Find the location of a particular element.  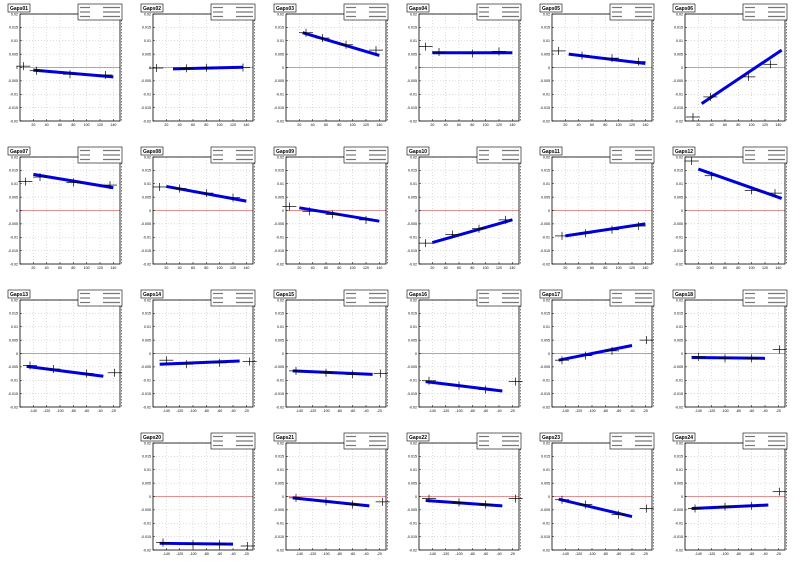

chart-title: Gaps04 is located at coordinates (418, 9).